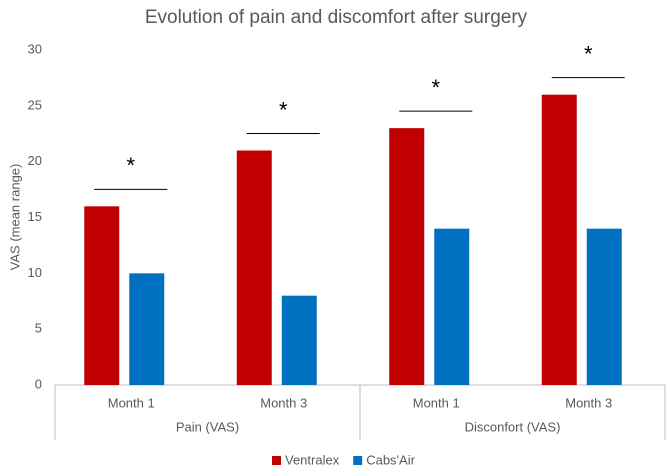 The width and height of the screenshot is (672, 473). Describe the element at coordinates (35, 160) in the screenshot. I see `y-tick-label: 20` at that location.